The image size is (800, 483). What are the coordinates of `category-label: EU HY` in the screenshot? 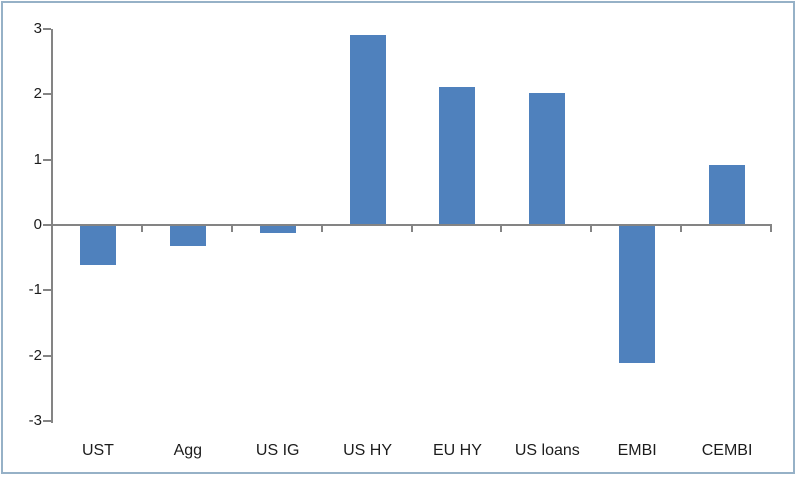 It's located at (457, 450).